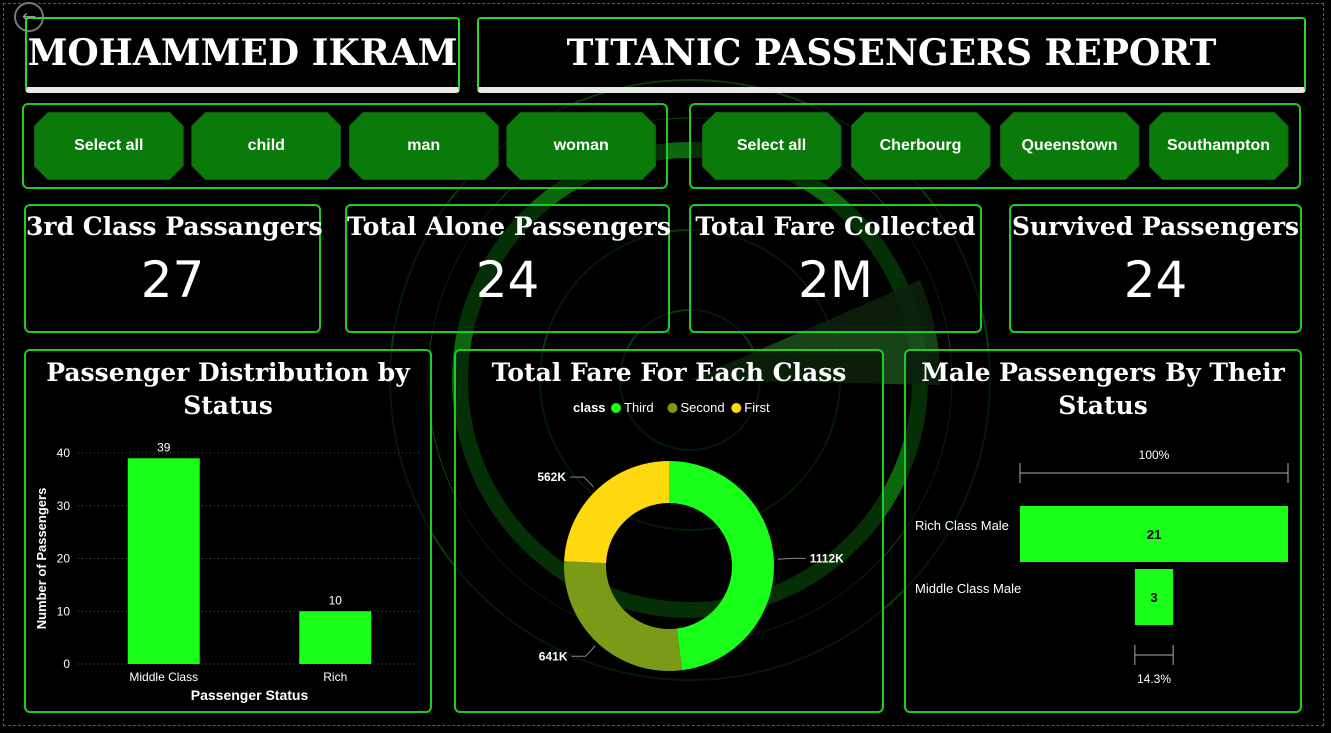  What do you see at coordinates (589, 407) in the screenshot?
I see `legend-title: class` at bounding box center [589, 407].